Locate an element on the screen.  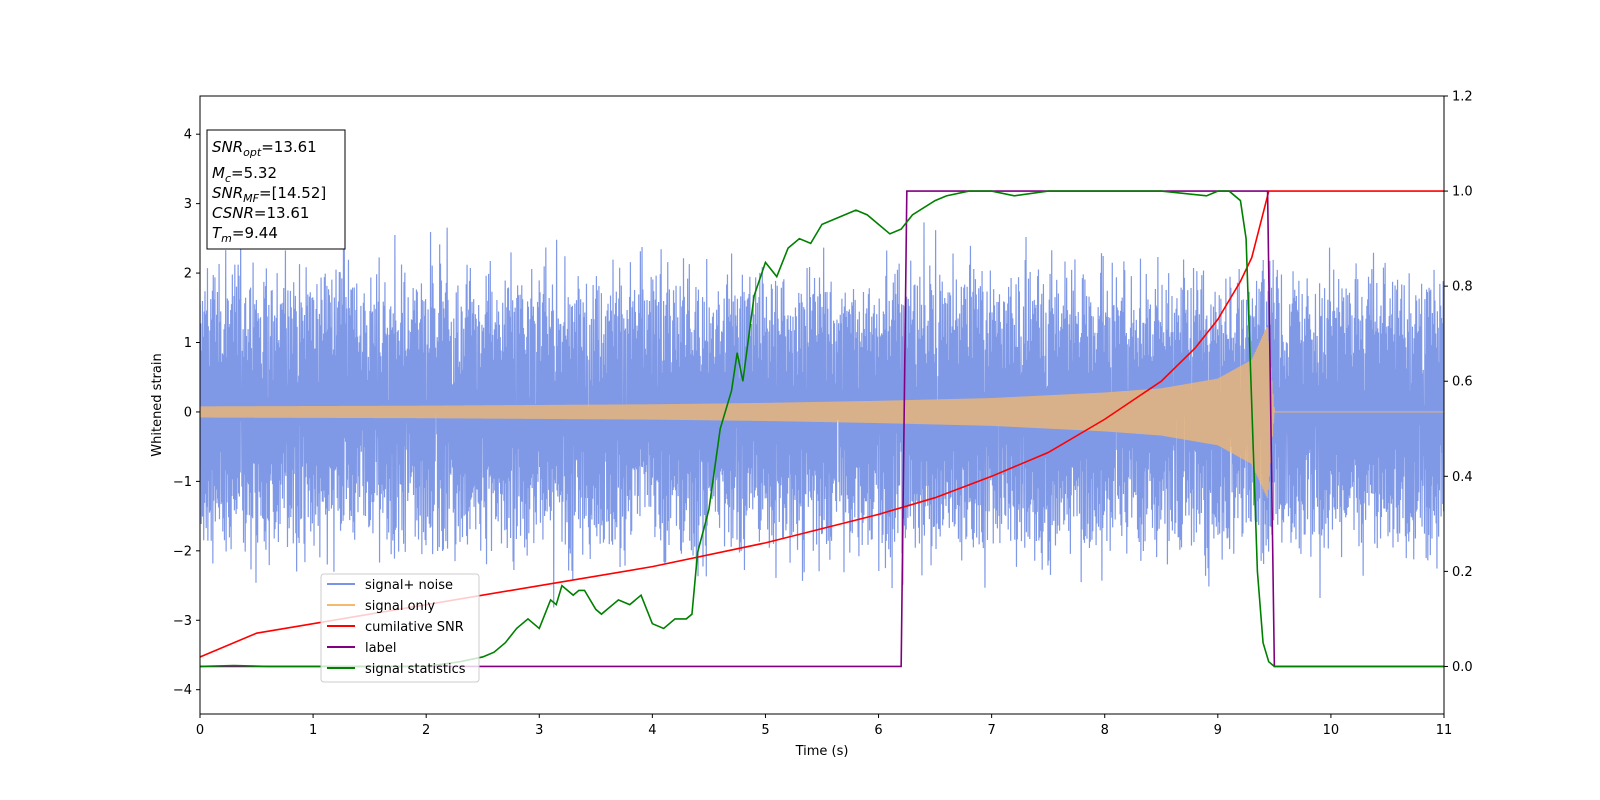
y-tick-label: 0 is located at coordinates (188, 412).